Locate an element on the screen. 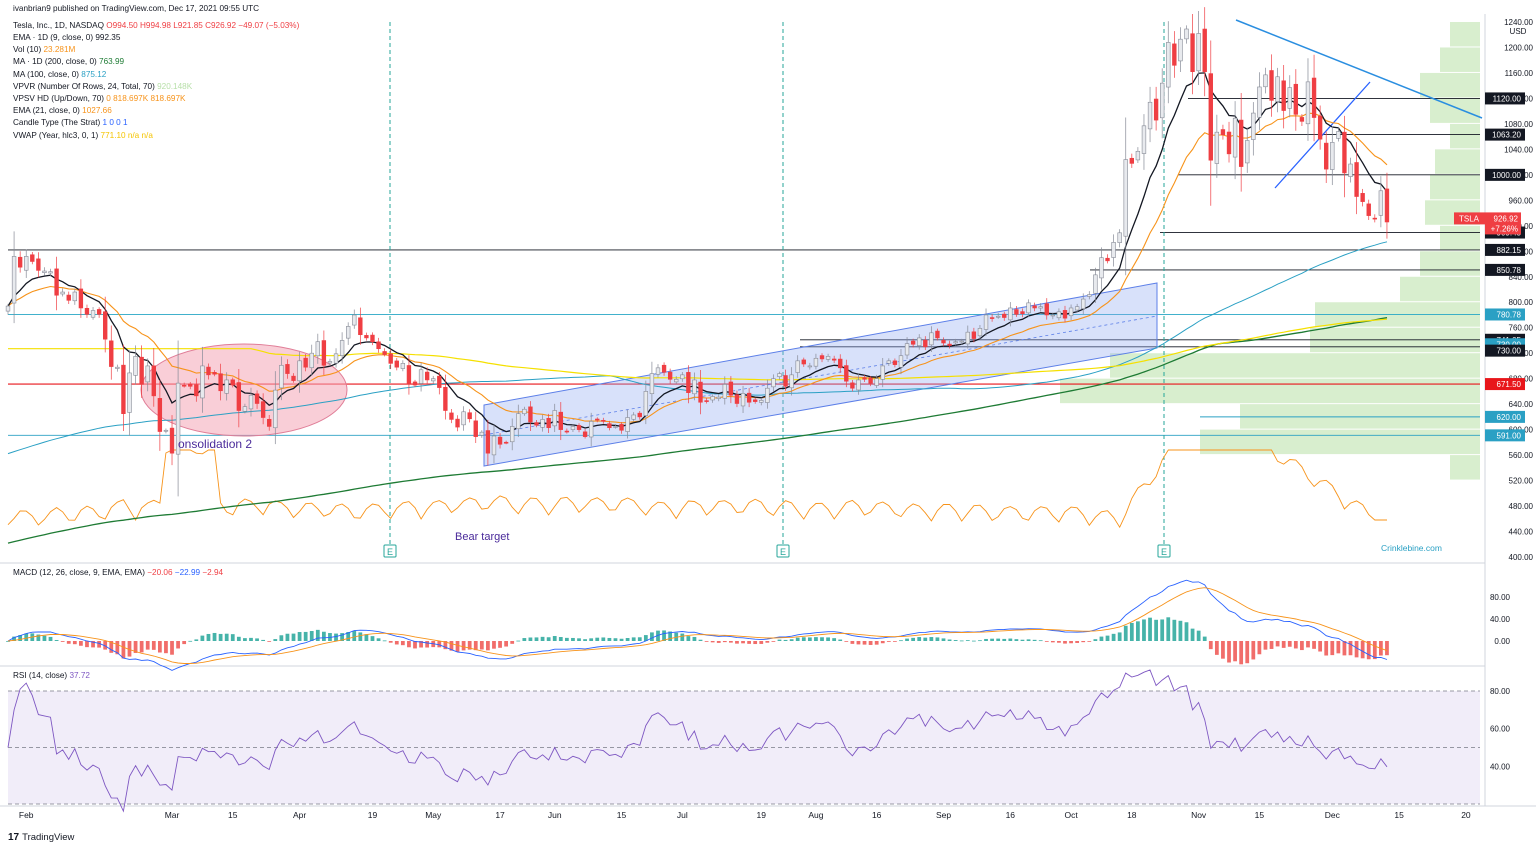 This screenshot has width=1536, height=851. downtrend-line is located at coordinates (1359, 69).